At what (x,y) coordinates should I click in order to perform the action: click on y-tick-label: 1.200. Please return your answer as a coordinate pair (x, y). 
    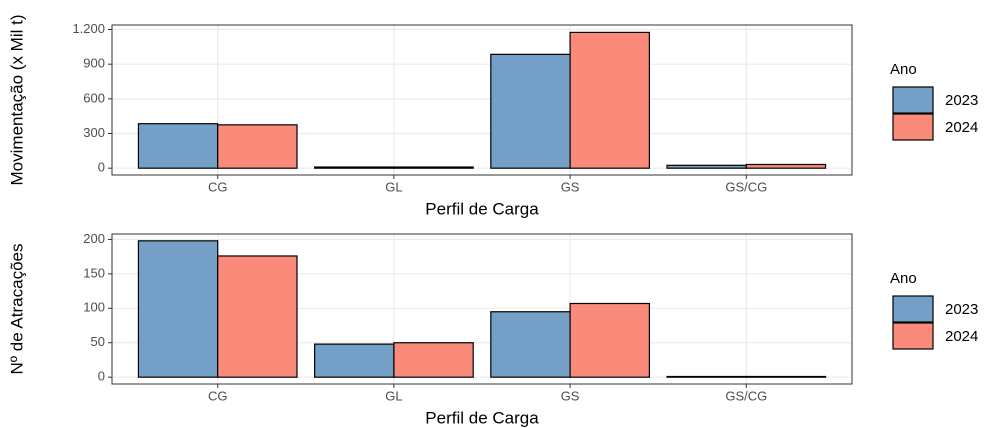
    Looking at the image, I should click on (88, 28).